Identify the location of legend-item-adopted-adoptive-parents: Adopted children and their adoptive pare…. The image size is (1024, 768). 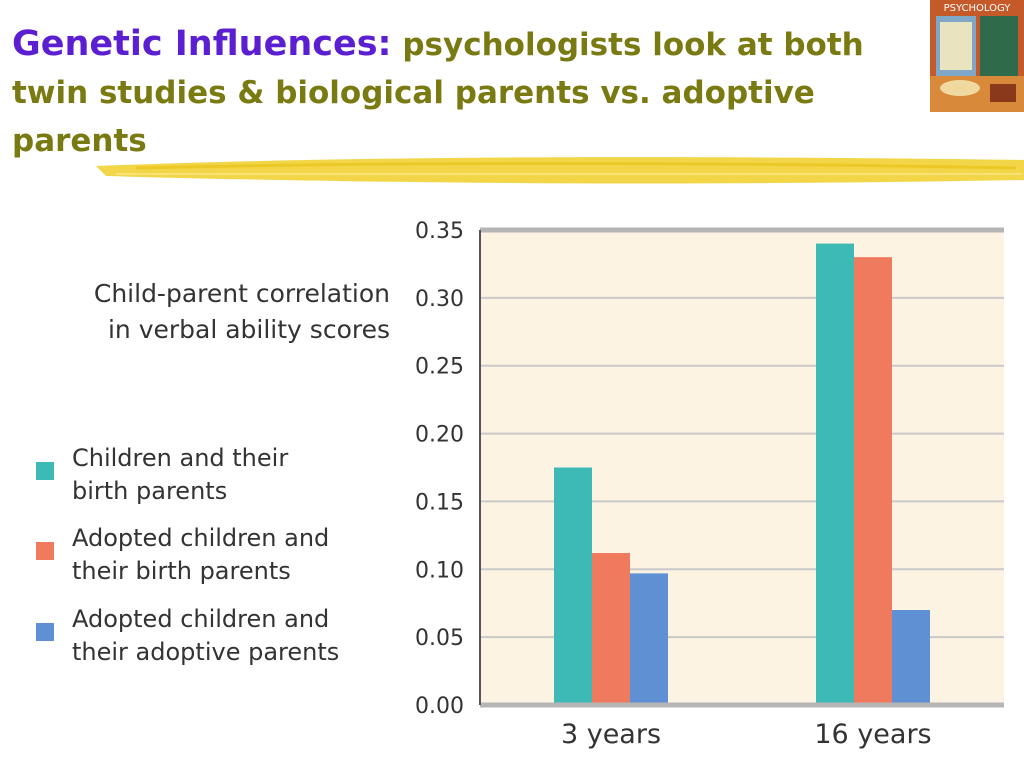
(187, 636).